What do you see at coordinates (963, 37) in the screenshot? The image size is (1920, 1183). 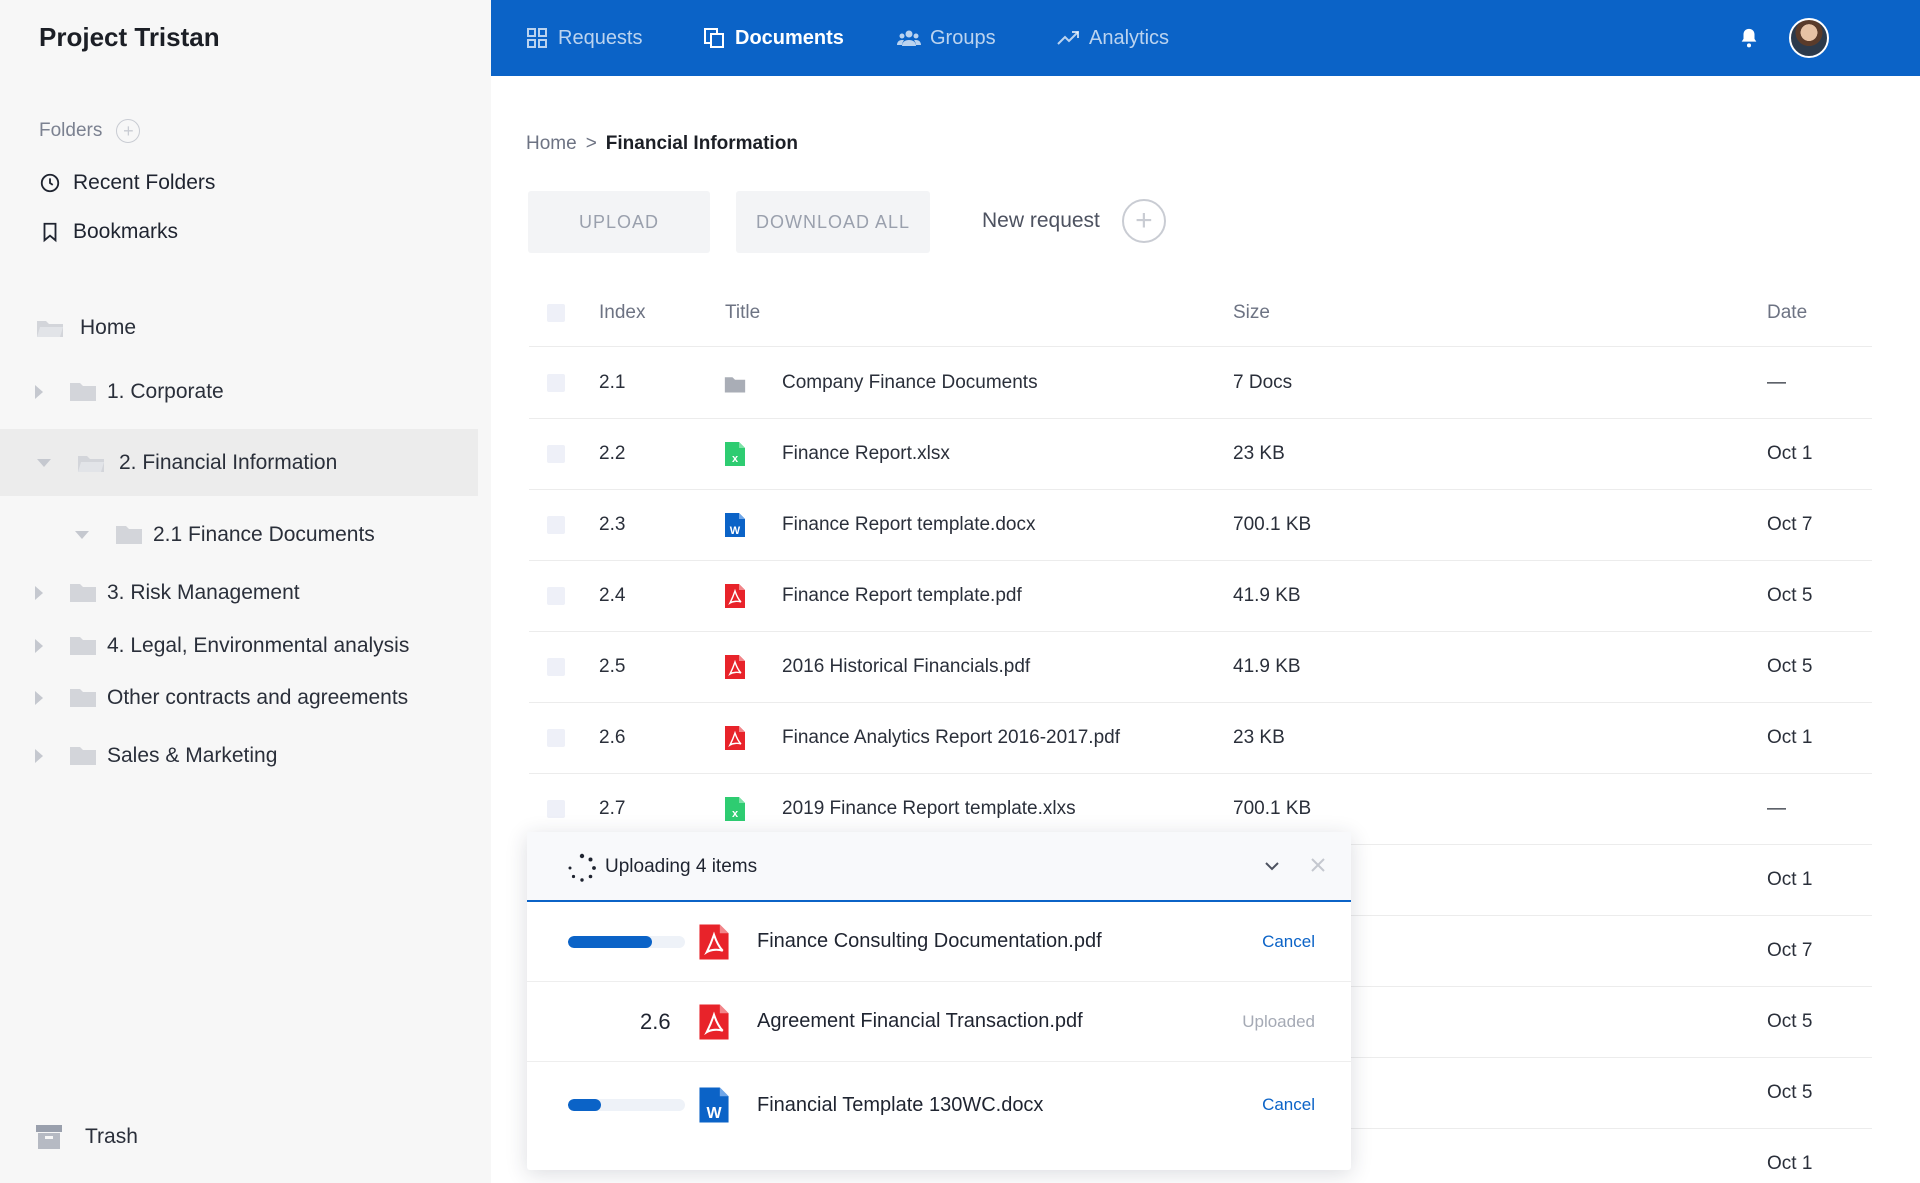 I see `nav-label: Groups` at bounding box center [963, 37].